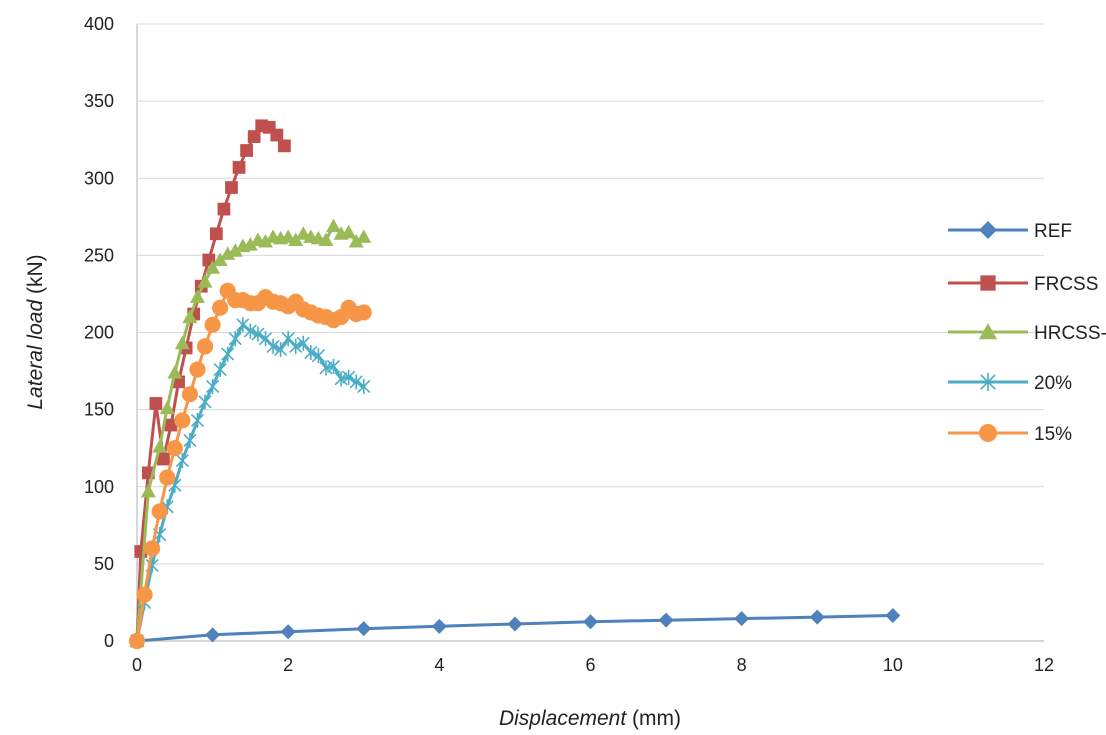 This screenshot has width=1106, height=735. I want to click on legend-item-HRCSS-1: HRCSS-1, so click(1027, 333).